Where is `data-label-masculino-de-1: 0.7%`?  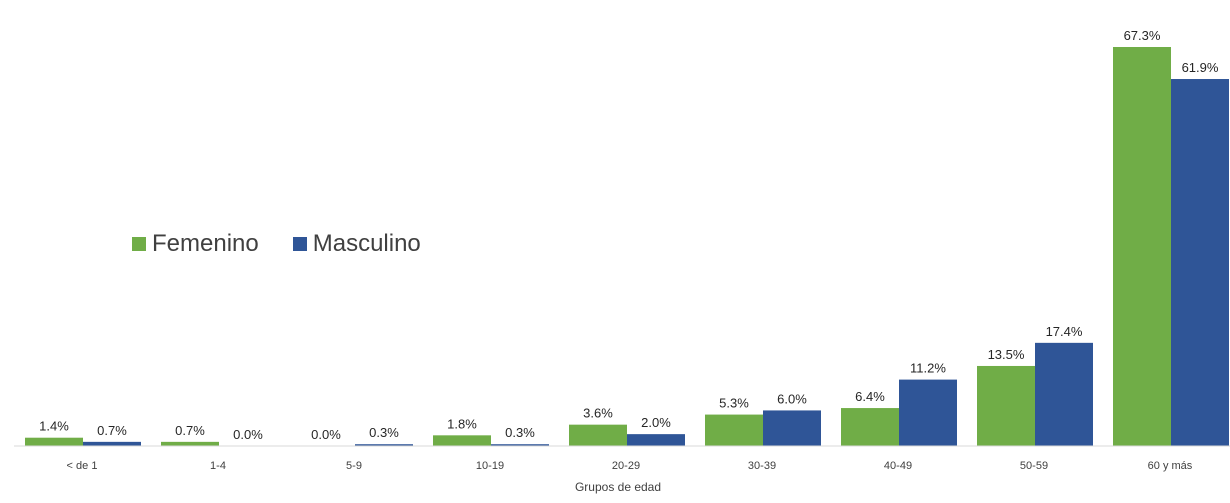 data-label-masculino-de-1: 0.7% is located at coordinates (112, 430).